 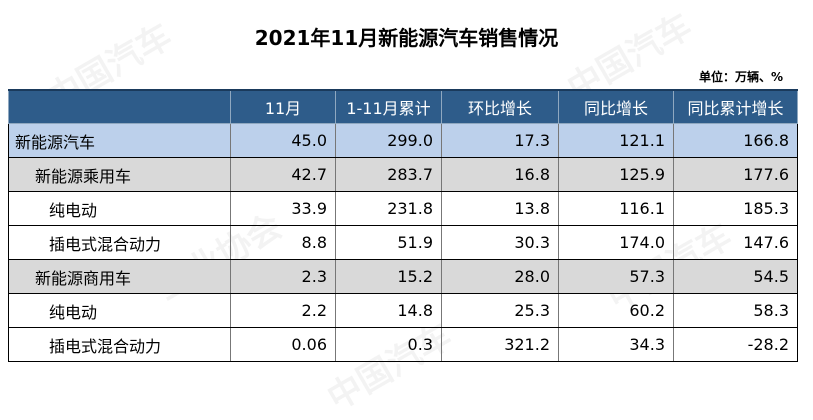 I want to click on column-header: 环比增长, so click(x=500, y=106).